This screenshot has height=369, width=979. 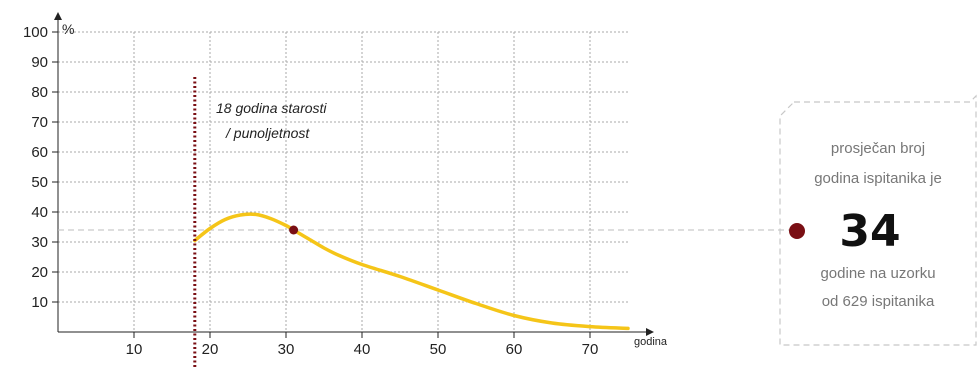 What do you see at coordinates (39, 212) in the screenshot?
I see `y-tick-label: 40` at bounding box center [39, 212].